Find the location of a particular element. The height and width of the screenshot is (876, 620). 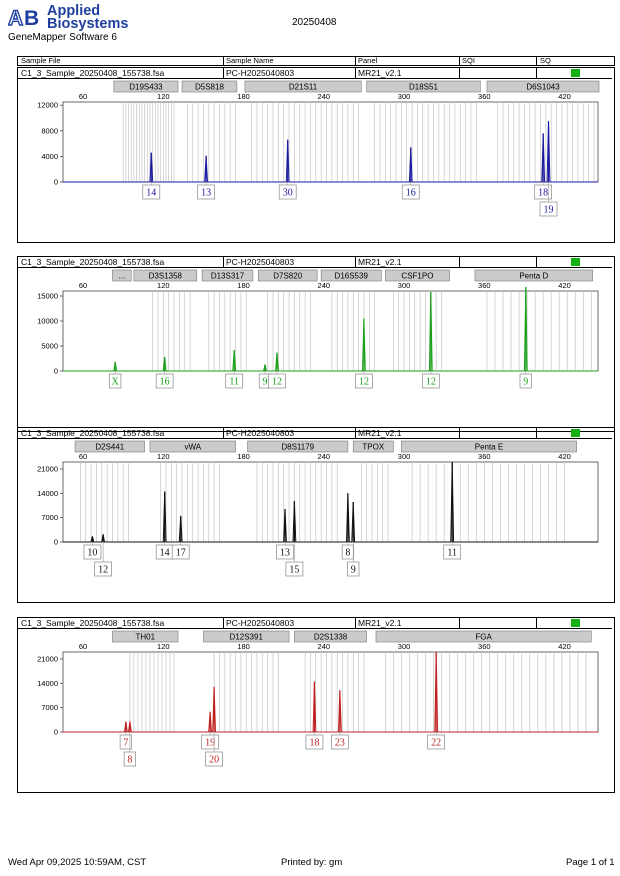

allele-call-label: 10 is located at coordinates (92, 553).